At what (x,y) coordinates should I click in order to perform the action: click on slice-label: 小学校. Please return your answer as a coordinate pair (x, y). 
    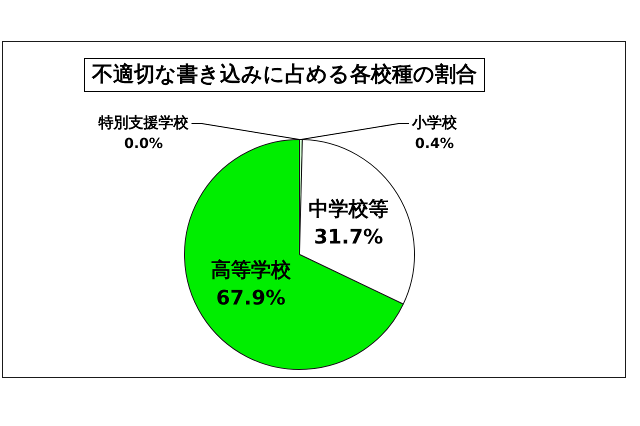
    Looking at the image, I should click on (434, 122).